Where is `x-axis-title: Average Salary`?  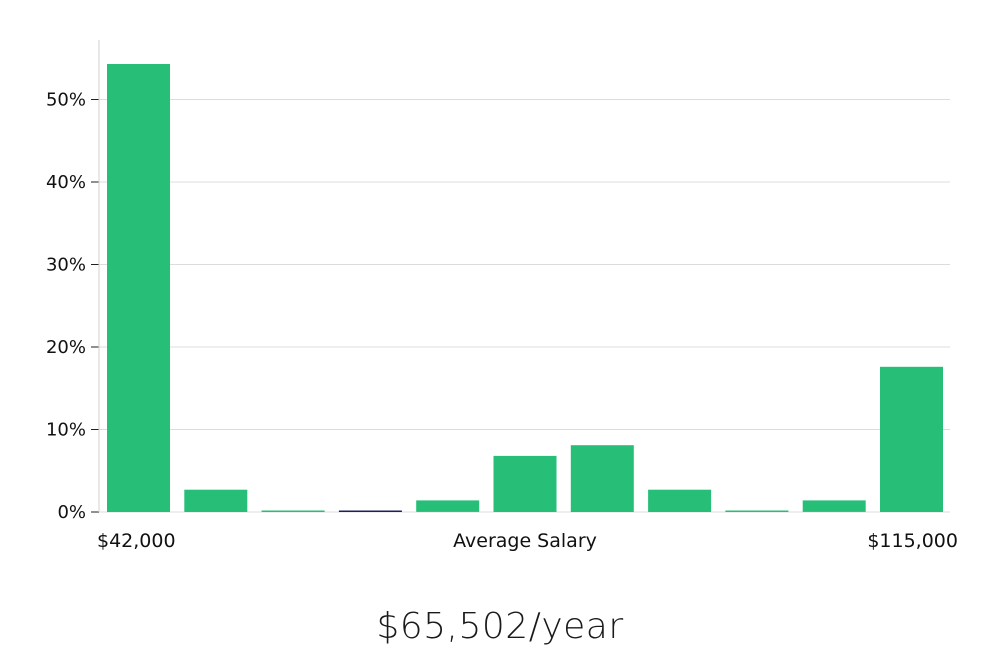 x-axis-title: Average Salary is located at coordinates (525, 541).